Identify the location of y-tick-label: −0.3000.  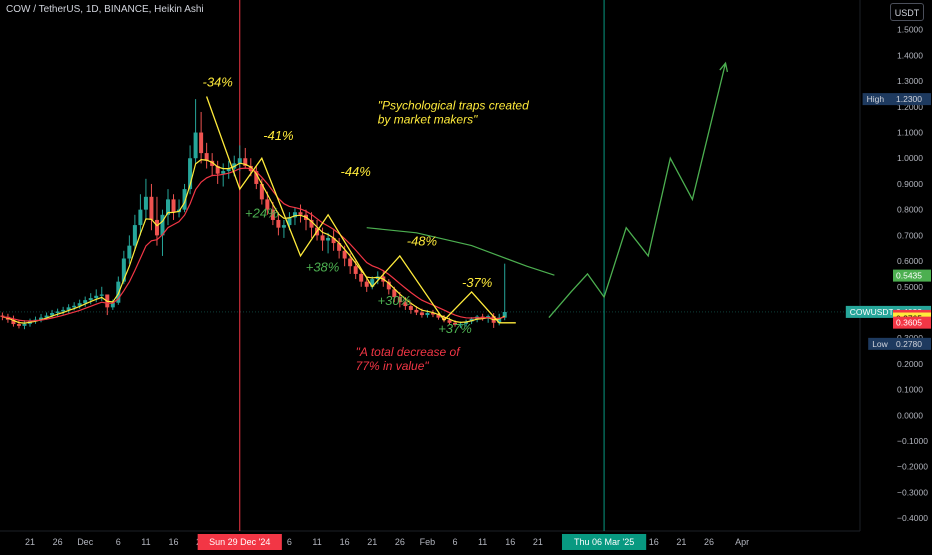
(912, 492).